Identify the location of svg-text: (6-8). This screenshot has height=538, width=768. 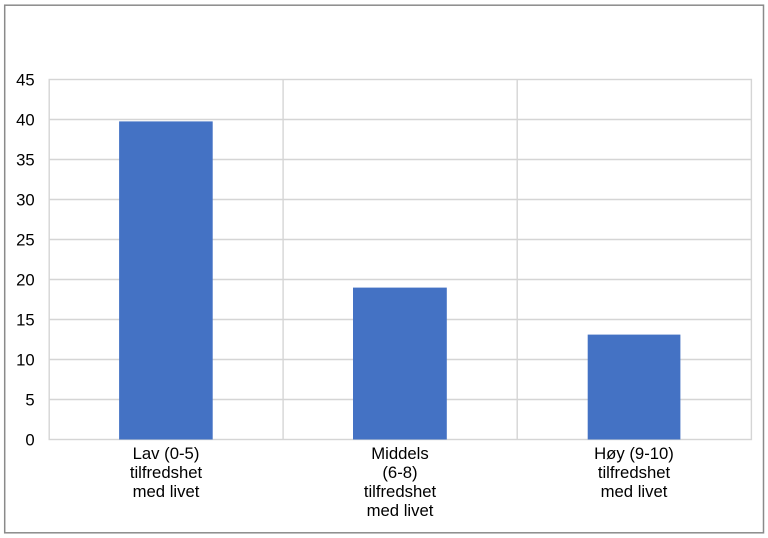
(399, 472).